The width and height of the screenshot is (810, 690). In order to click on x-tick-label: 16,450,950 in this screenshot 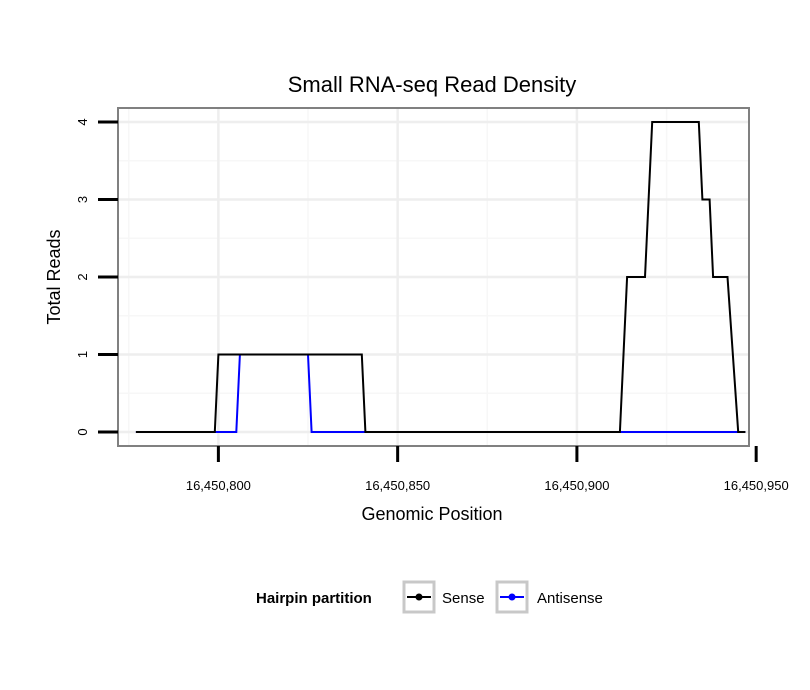, I will do `click(756, 485)`.